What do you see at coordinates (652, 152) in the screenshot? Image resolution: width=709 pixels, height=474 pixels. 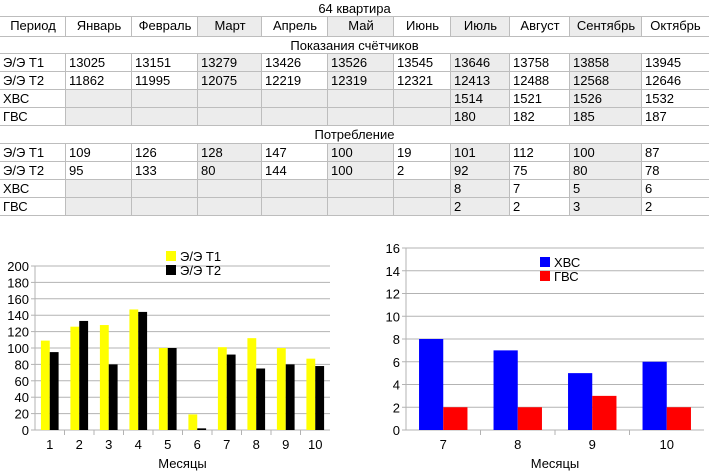 I see `consumption-value-cell: 87` at bounding box center [652, 152].